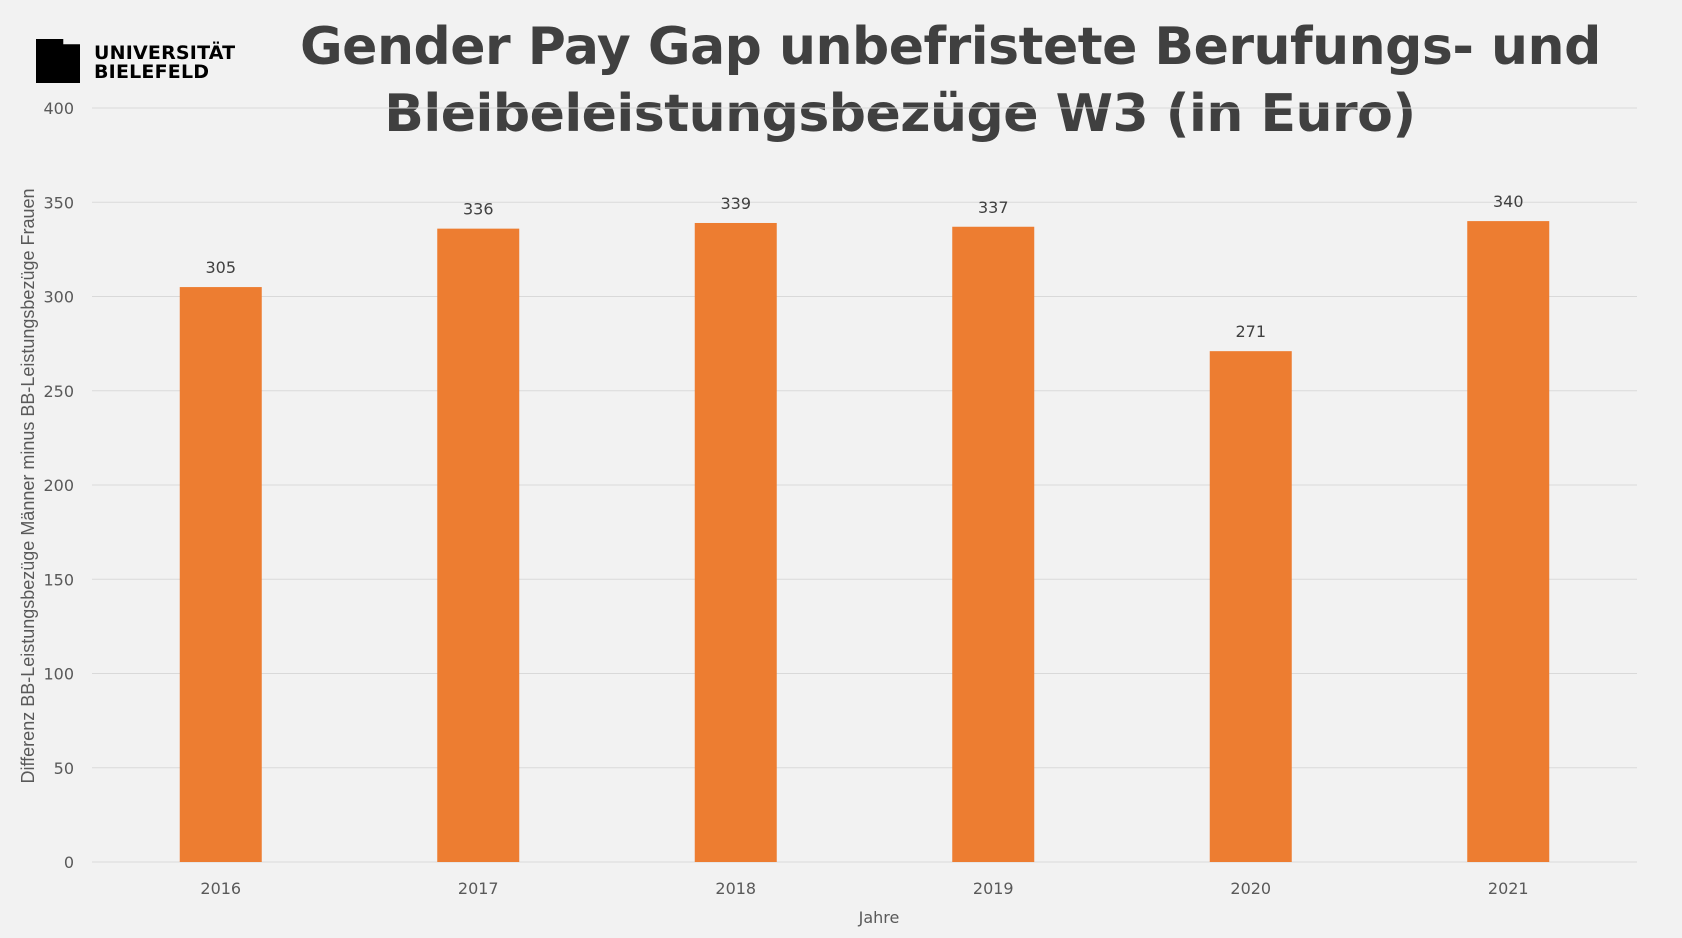  What do you see at coordinates (1250, 331) in the screenshot?
I see `data-label-2020: 271` at bounding box center [1250, 331].